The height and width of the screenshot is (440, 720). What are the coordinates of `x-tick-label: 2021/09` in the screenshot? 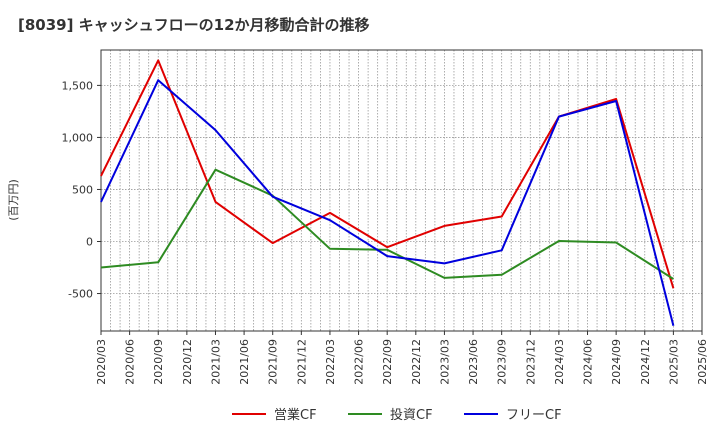 It's located at (273, 362).